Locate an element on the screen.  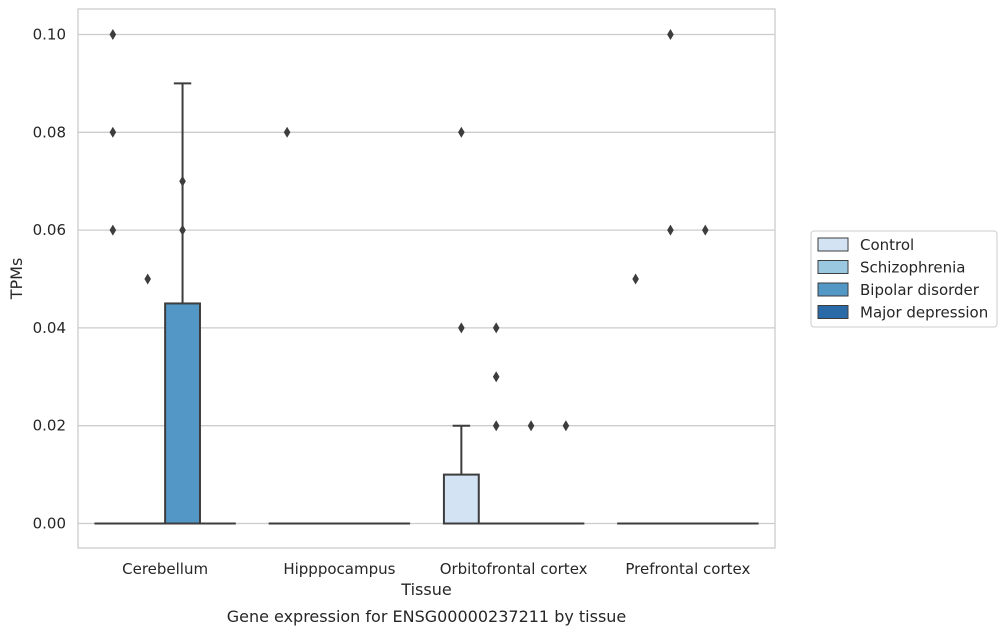
x-axis-label: Tissue is located at coordinates (425, 589).